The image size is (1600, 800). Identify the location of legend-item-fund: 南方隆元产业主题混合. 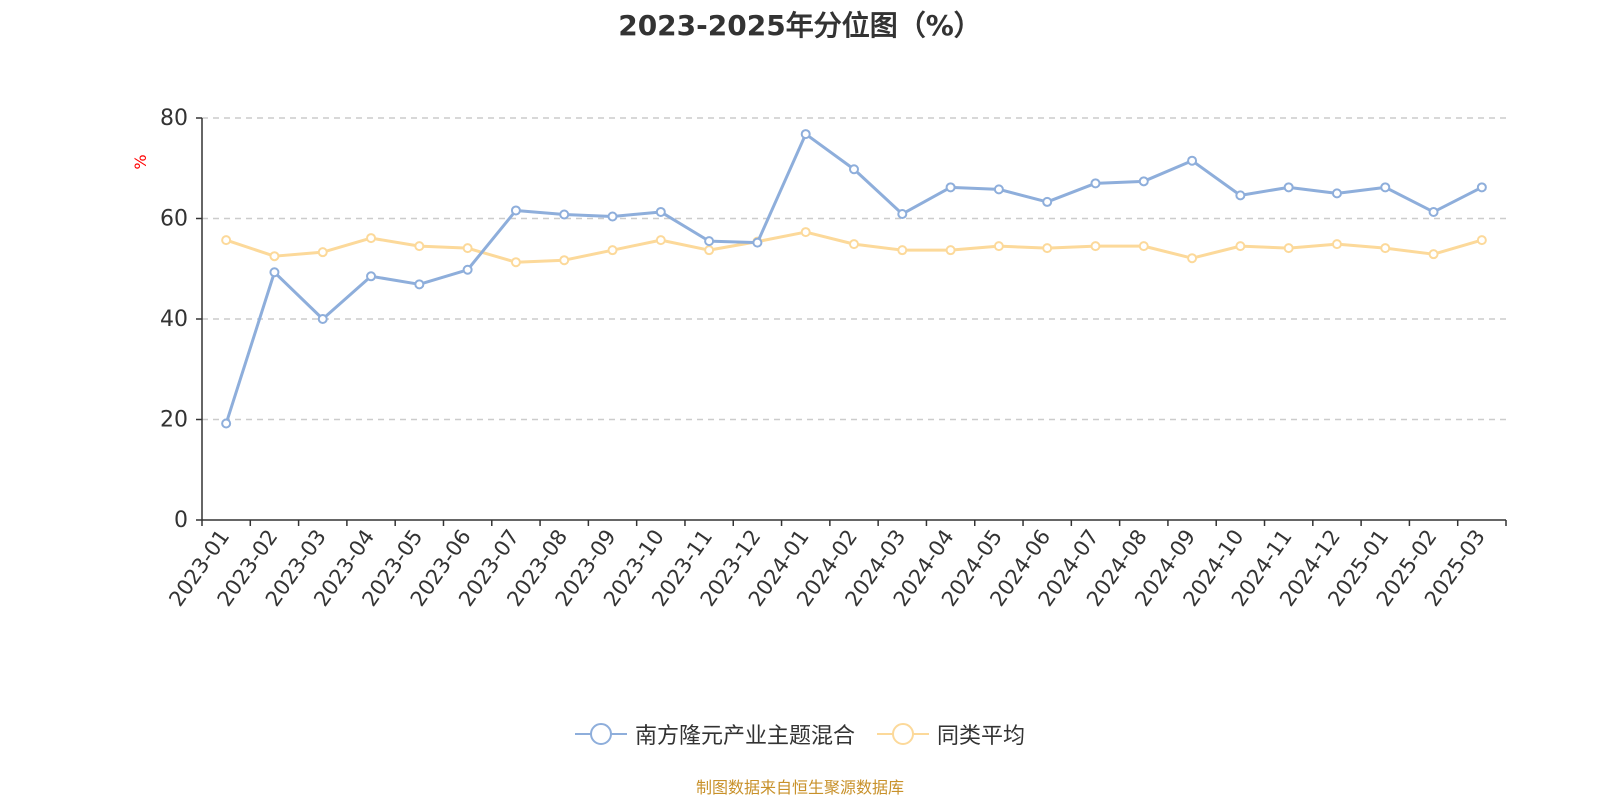
(714, 734).